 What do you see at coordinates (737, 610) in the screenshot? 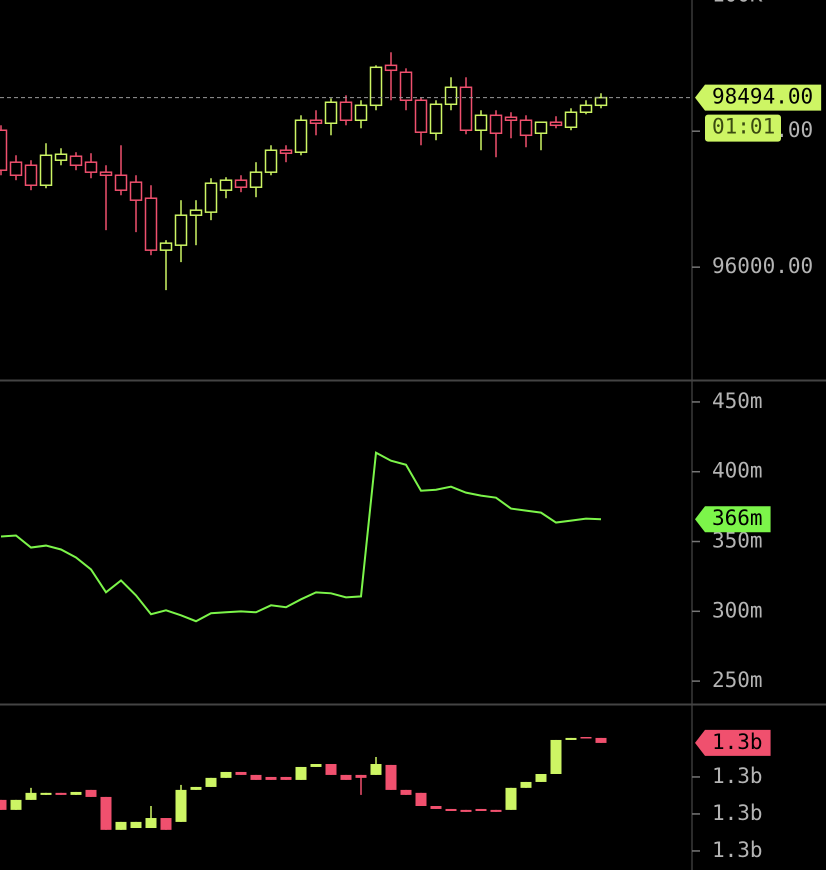
I see `y-tick-label: 300m` at bounding box center [737, 610].